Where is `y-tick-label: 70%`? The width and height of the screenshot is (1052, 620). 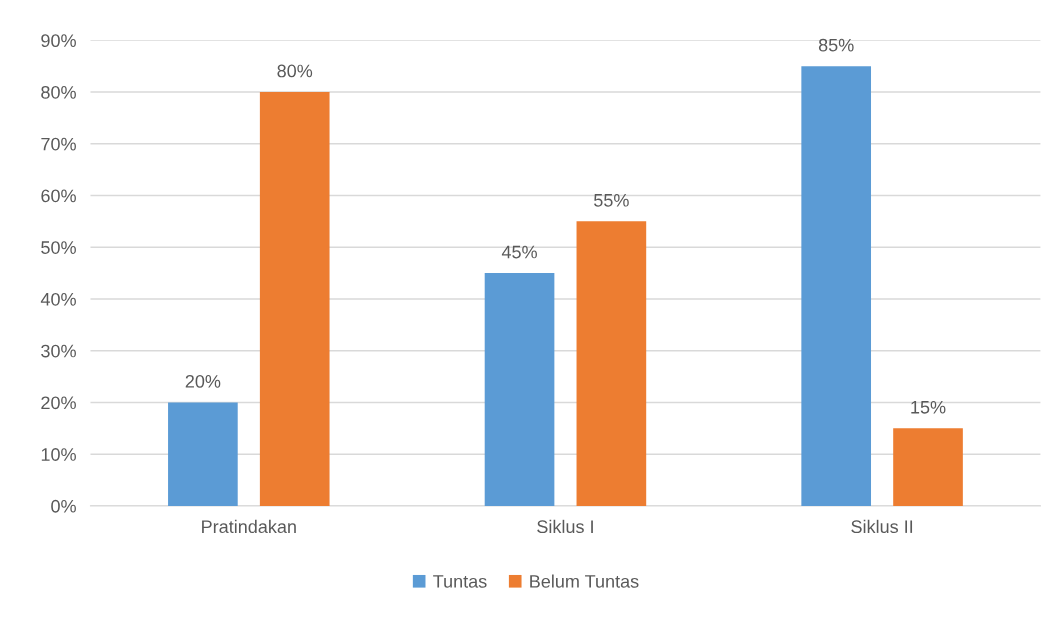
y-tick-label: 70% is located at coordinates (58, 144).